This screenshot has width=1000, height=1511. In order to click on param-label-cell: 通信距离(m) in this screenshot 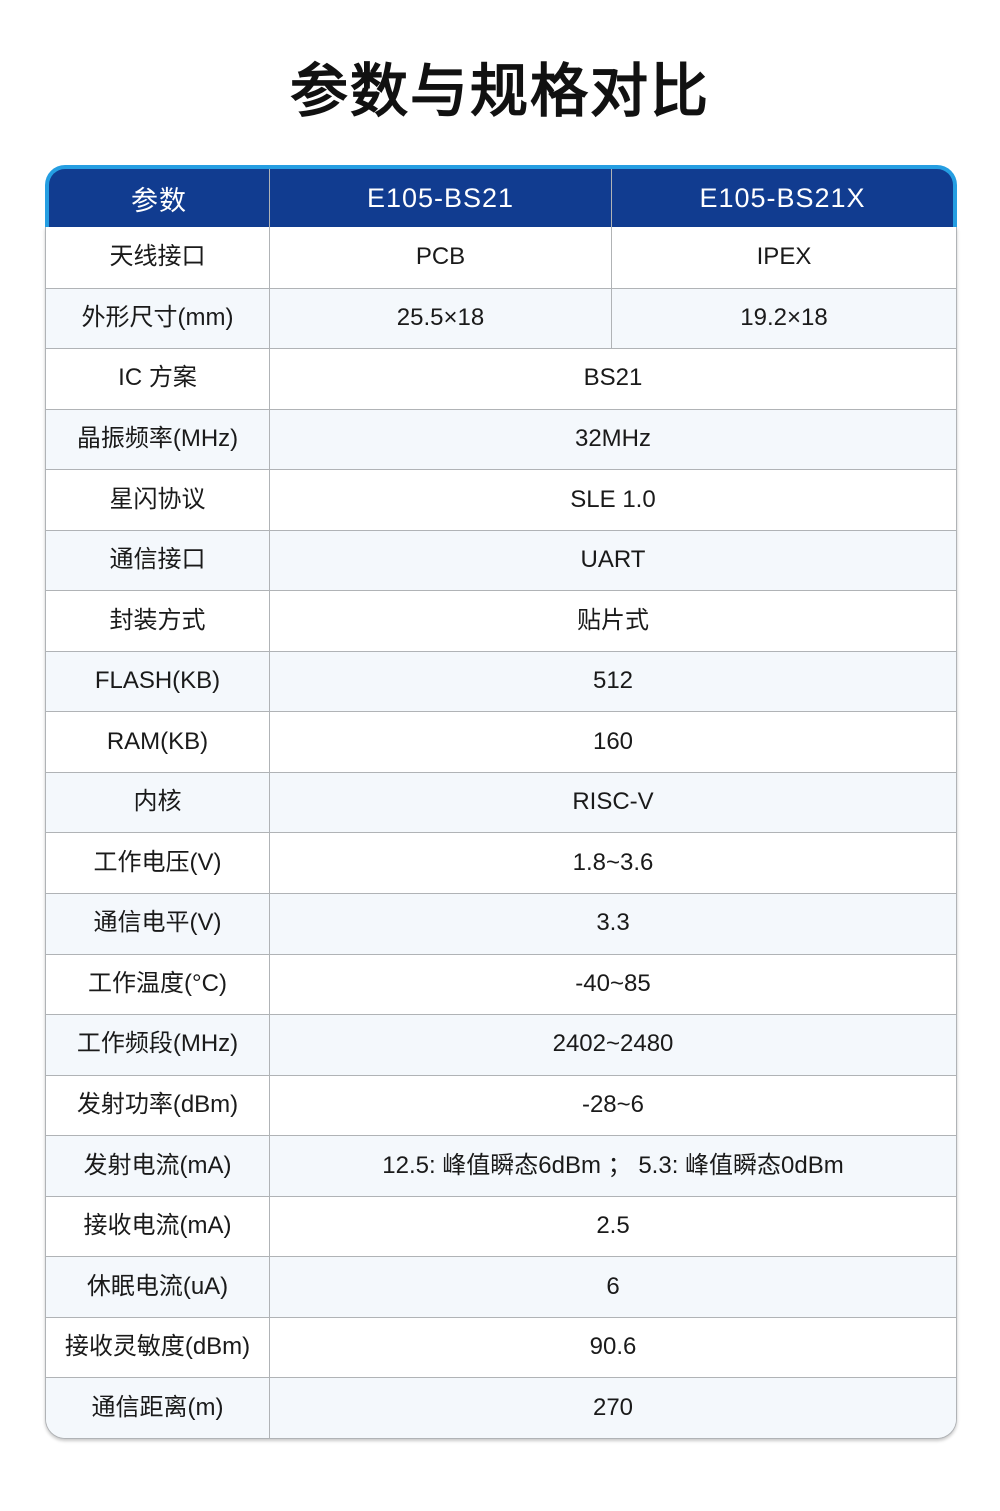, I will do `click(158, 1408)`.